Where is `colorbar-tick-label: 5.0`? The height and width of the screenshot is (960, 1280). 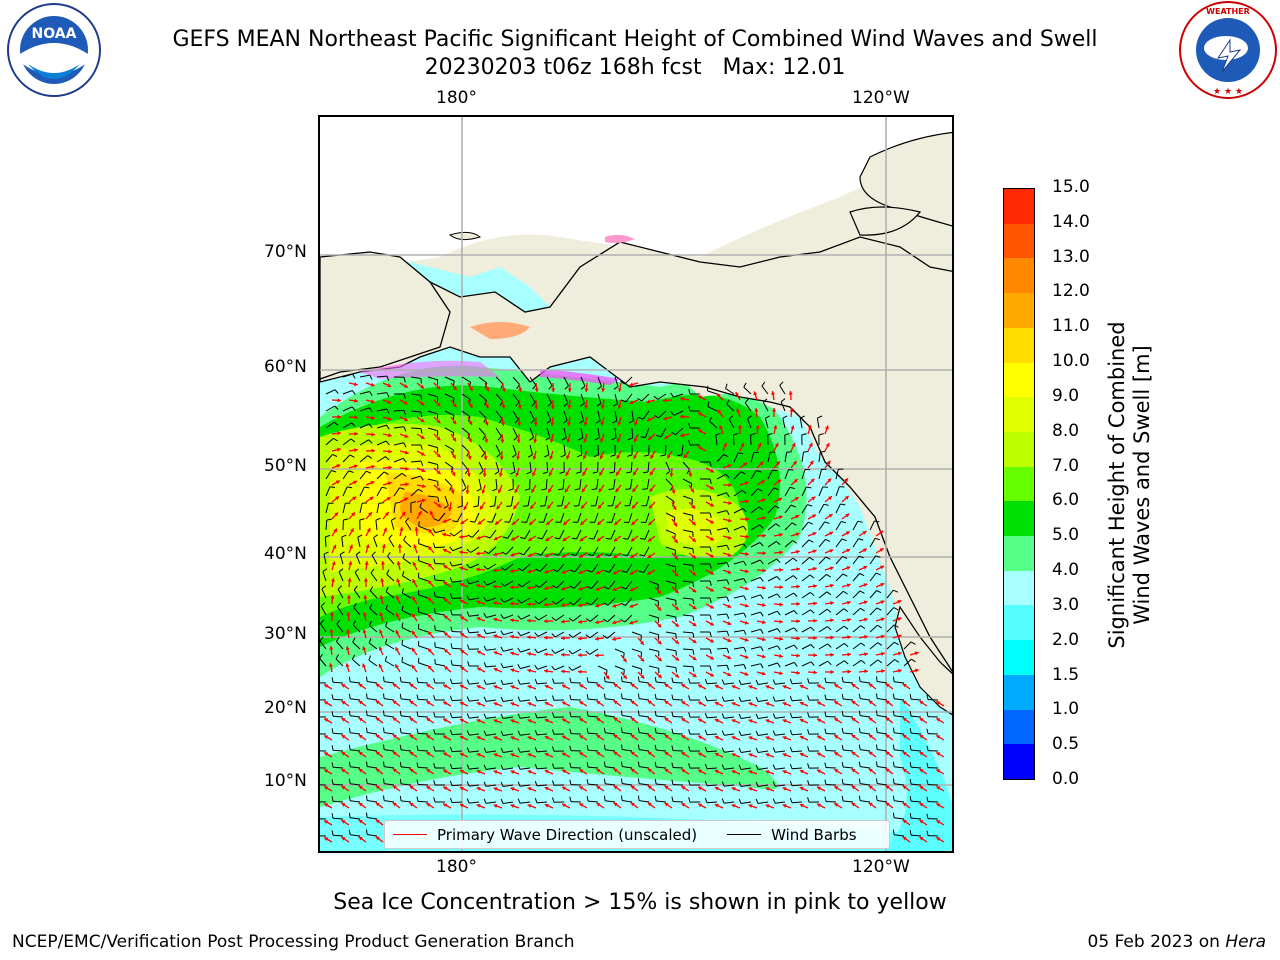 colorbar-tick-label: 5.0 is located at coordinates (1066, 535).